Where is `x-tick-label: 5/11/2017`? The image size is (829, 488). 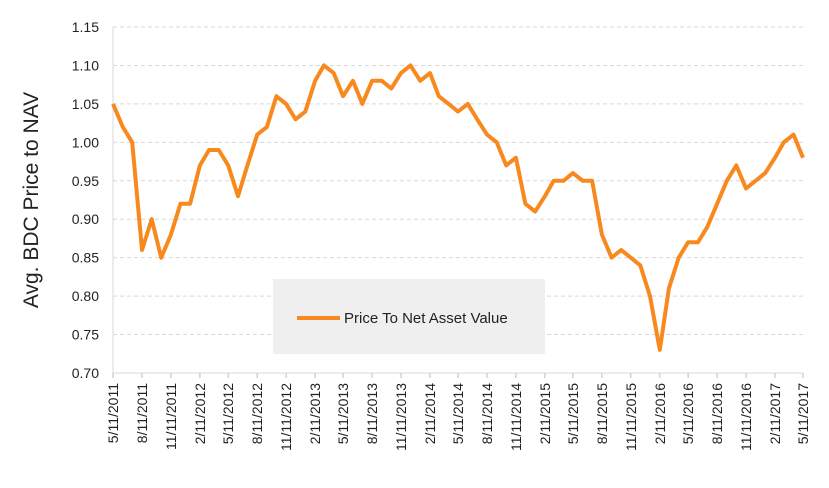 x-tick-label: 5/11/2017 is located at coordinates (803, 413).